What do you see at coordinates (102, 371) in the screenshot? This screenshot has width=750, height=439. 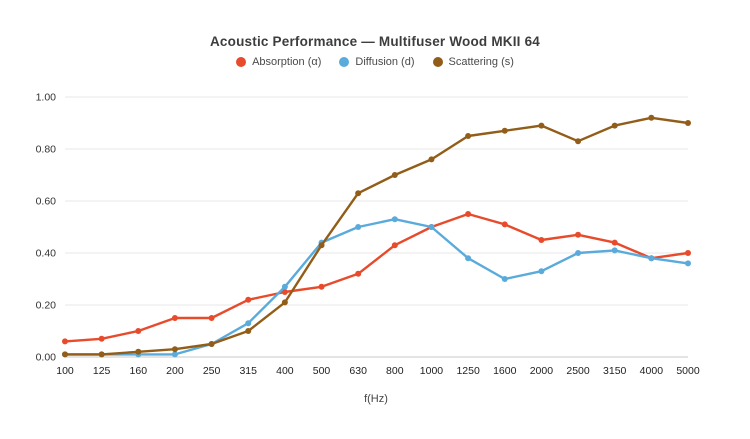 I see `x-tick-label: 125` at bounding box center [102, 371].